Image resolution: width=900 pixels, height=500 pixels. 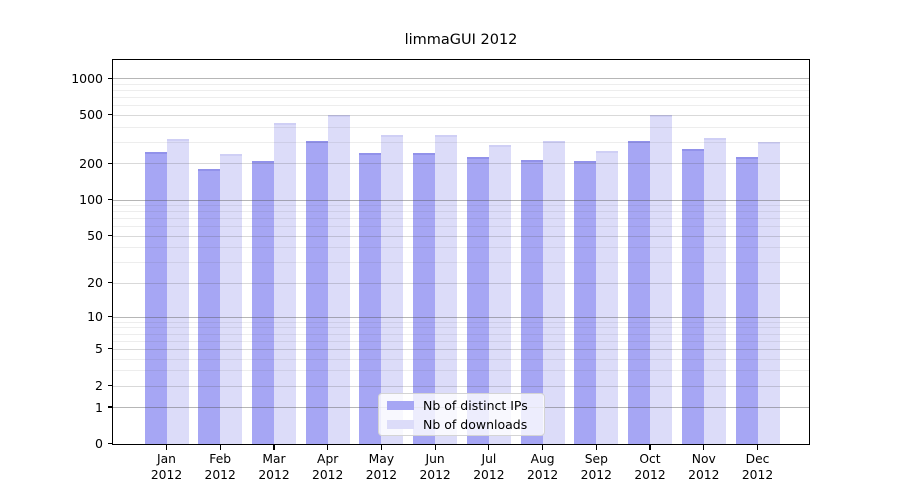 I want to click on x-tick-label-apr: Apr 2012, so click(x=328, y=467).